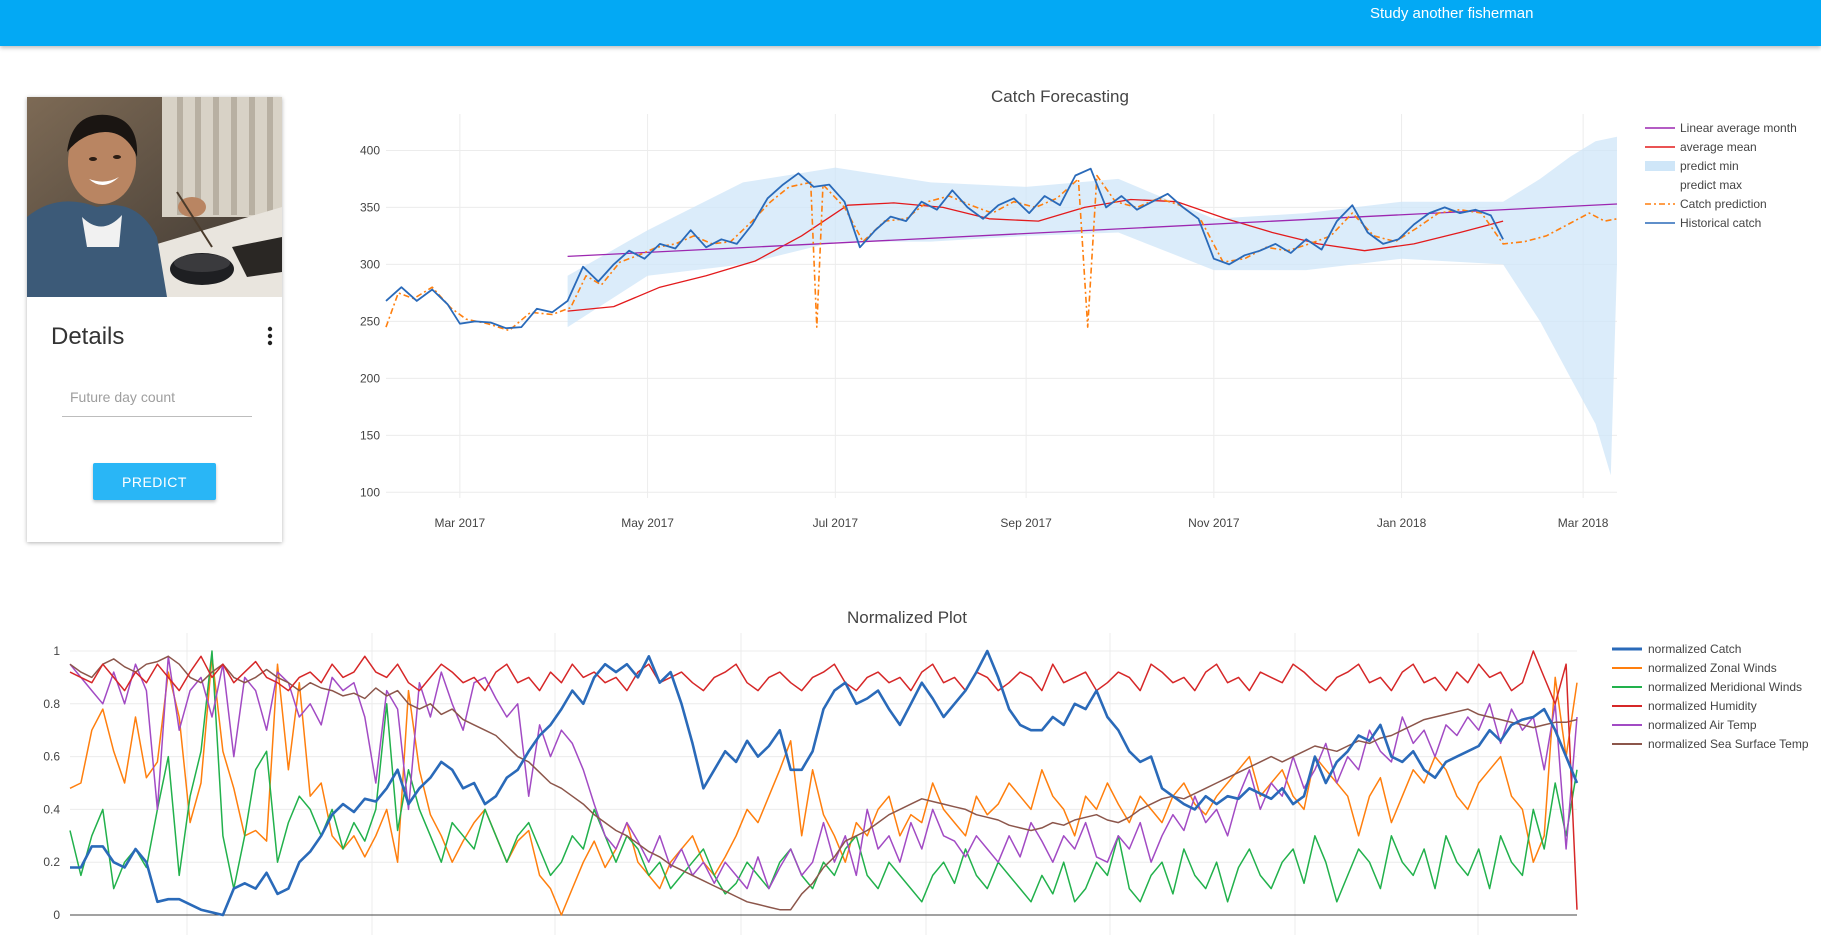  I want to click on normalized-plot-title: Normalized Plot, so click(907, 617).